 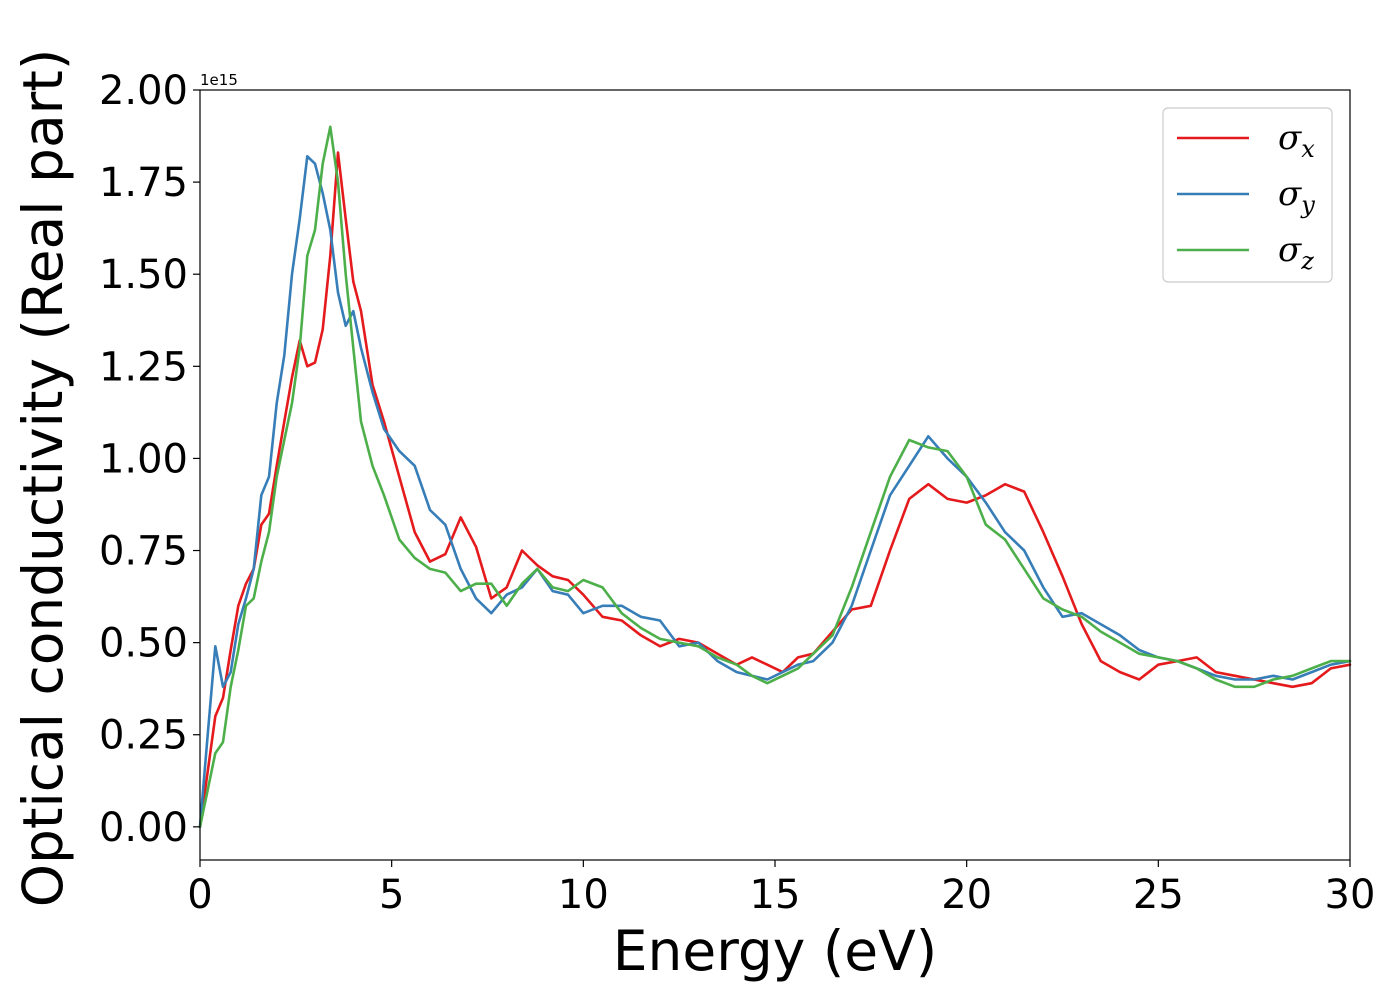 I want to click on y-tick-label: 1.75, so click(x=143, y=183).